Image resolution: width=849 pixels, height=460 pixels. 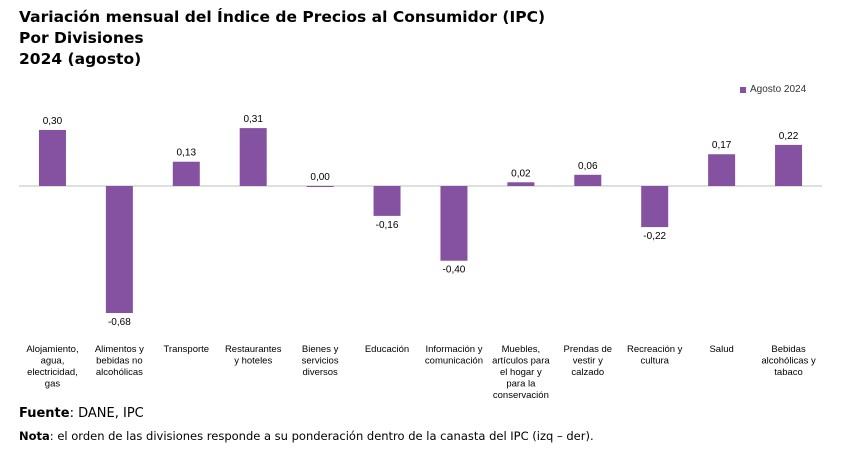 I want to click on note-label: Nota, so click(x=34, y=436).